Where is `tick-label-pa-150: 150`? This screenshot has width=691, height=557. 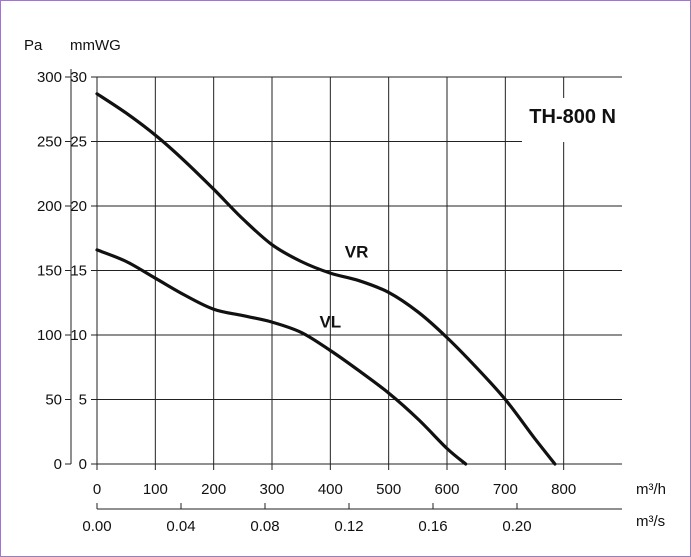
tick-label-pa-150: 150 is located at coordinates (49, 271).